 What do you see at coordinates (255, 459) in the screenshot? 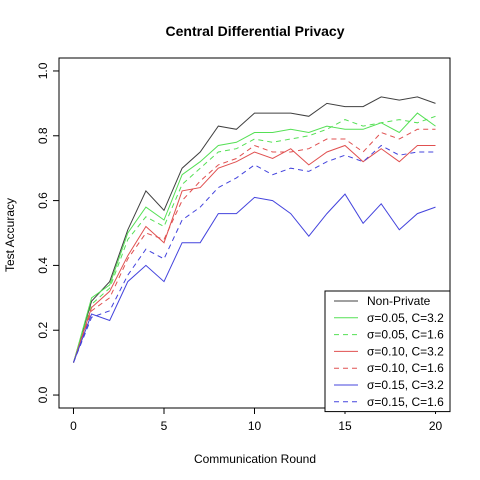
I see `x-axis-label: Communication Round` at bounding box center [255, 459].